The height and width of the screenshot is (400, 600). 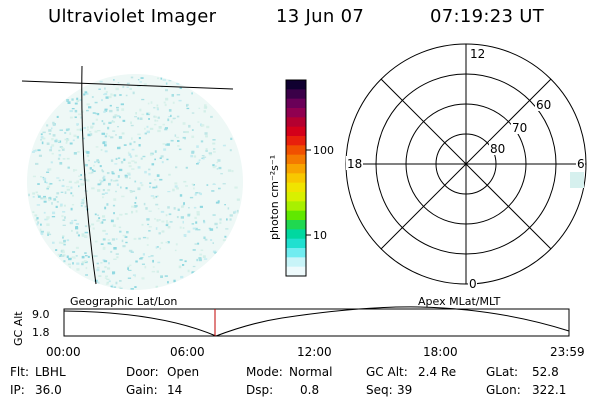 I want to click on lat-label-80: 80, so click(x=497, y=149).